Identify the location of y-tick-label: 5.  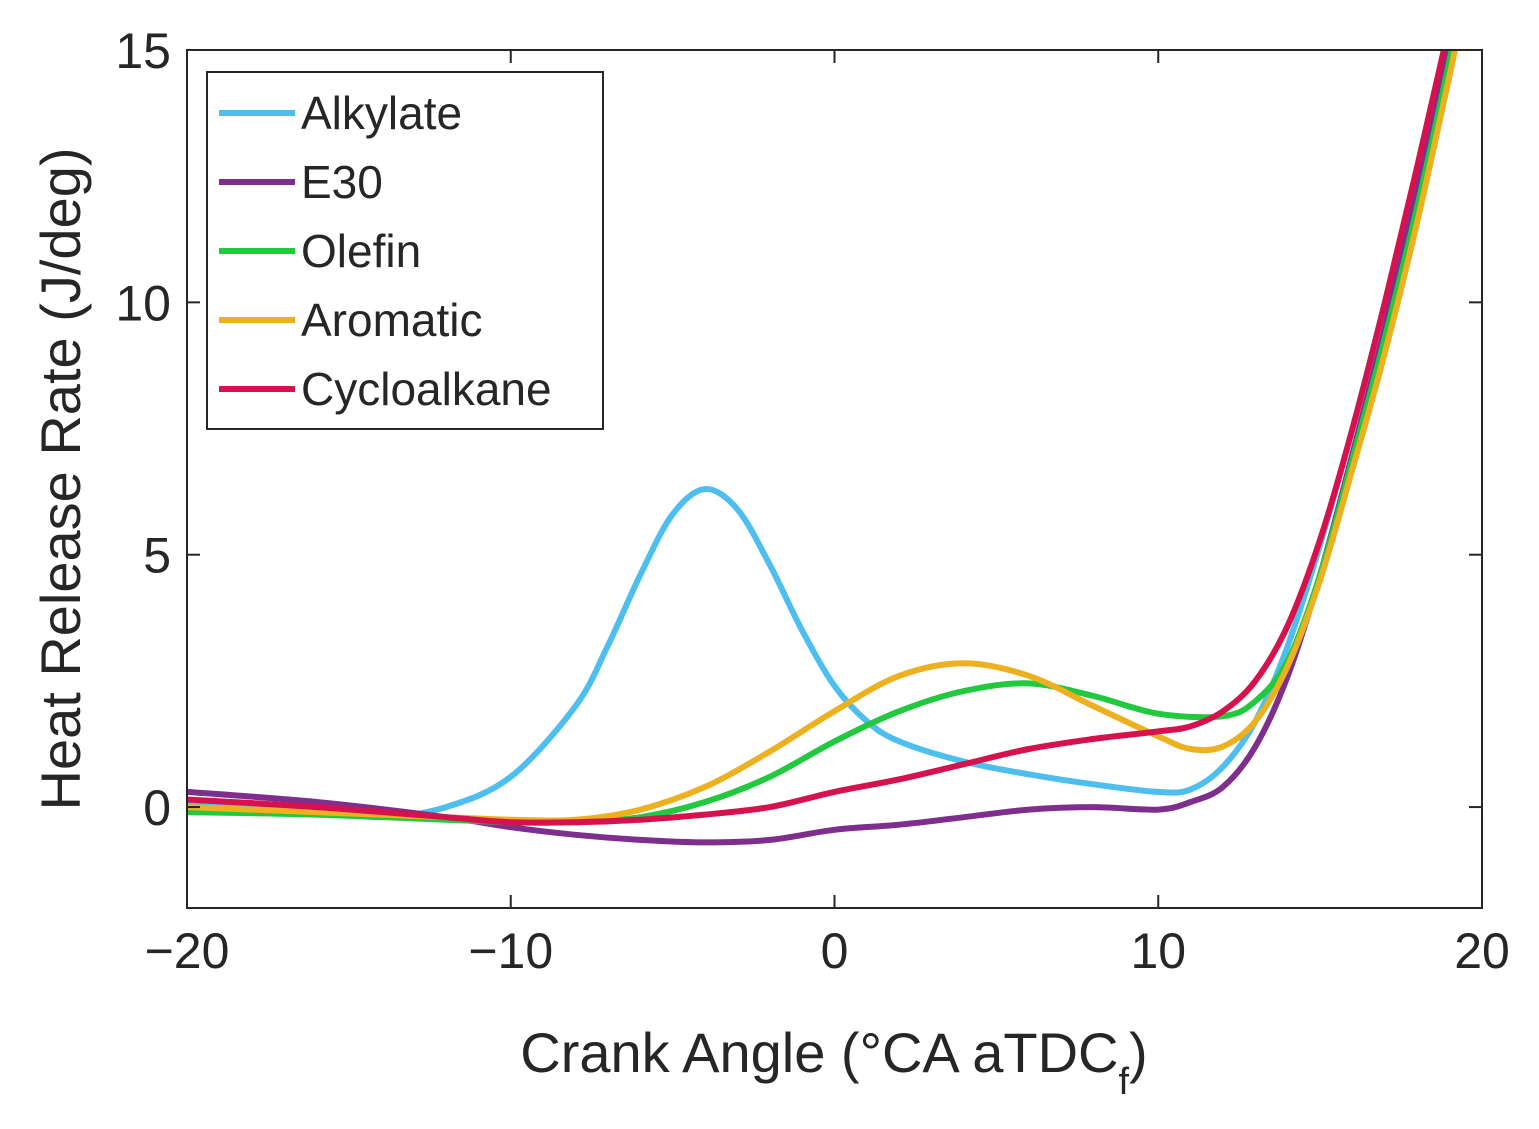
(157, 556).